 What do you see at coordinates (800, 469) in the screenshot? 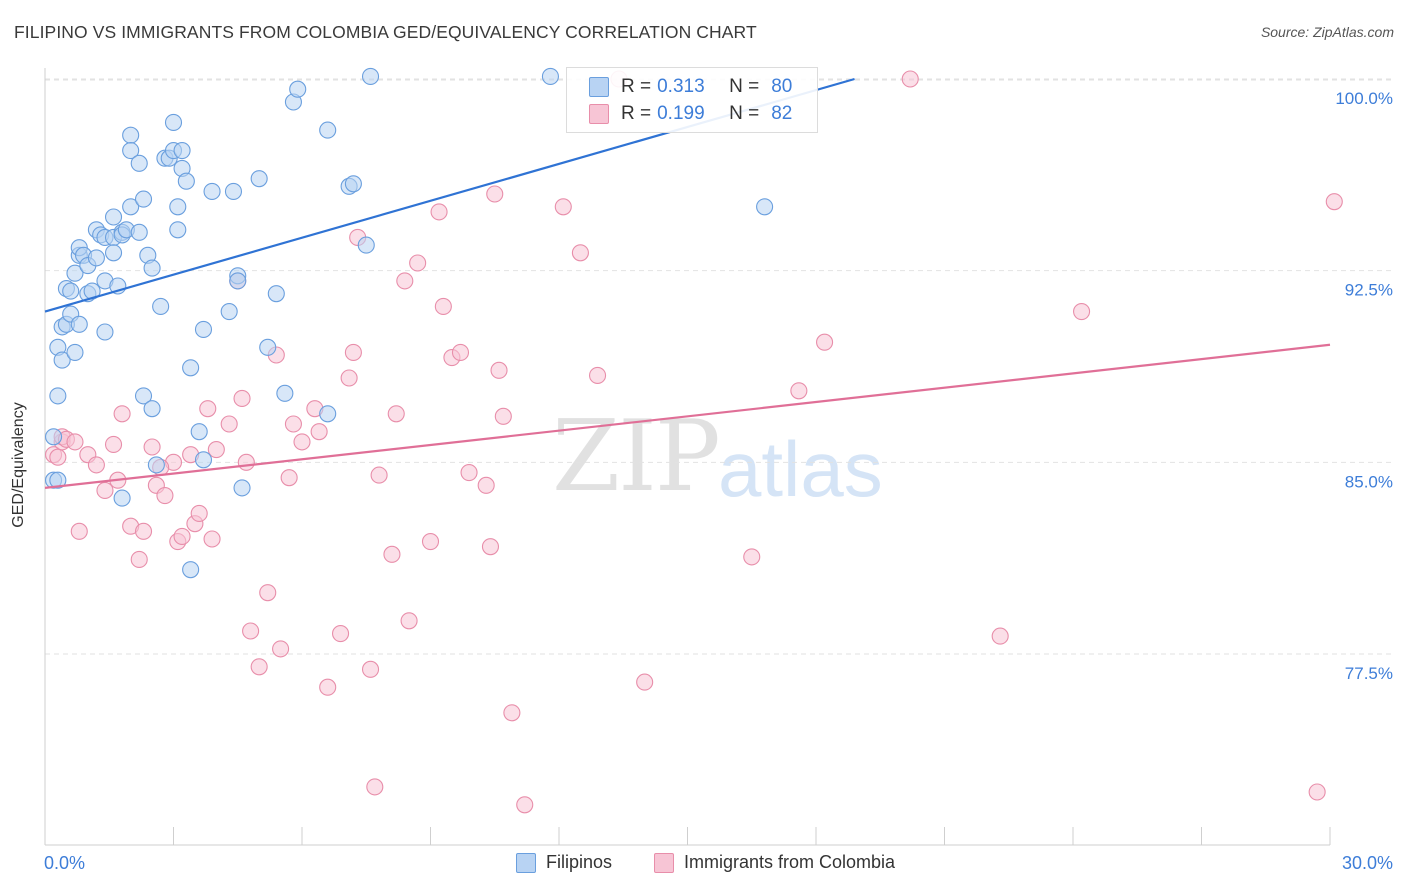
I see `watermark-atlas: atlas` at bounding box center [800, 469].